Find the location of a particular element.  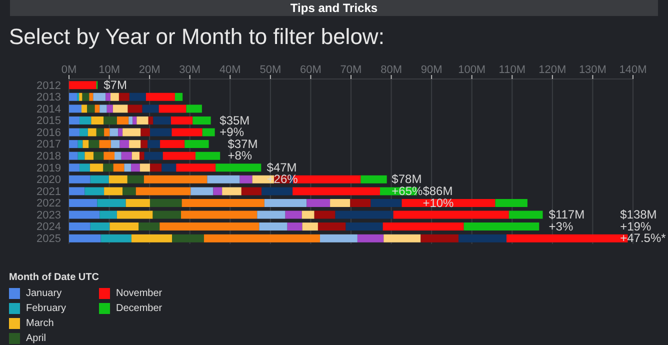

y-tick-label: 2018 is located at coordinates (48, 156).